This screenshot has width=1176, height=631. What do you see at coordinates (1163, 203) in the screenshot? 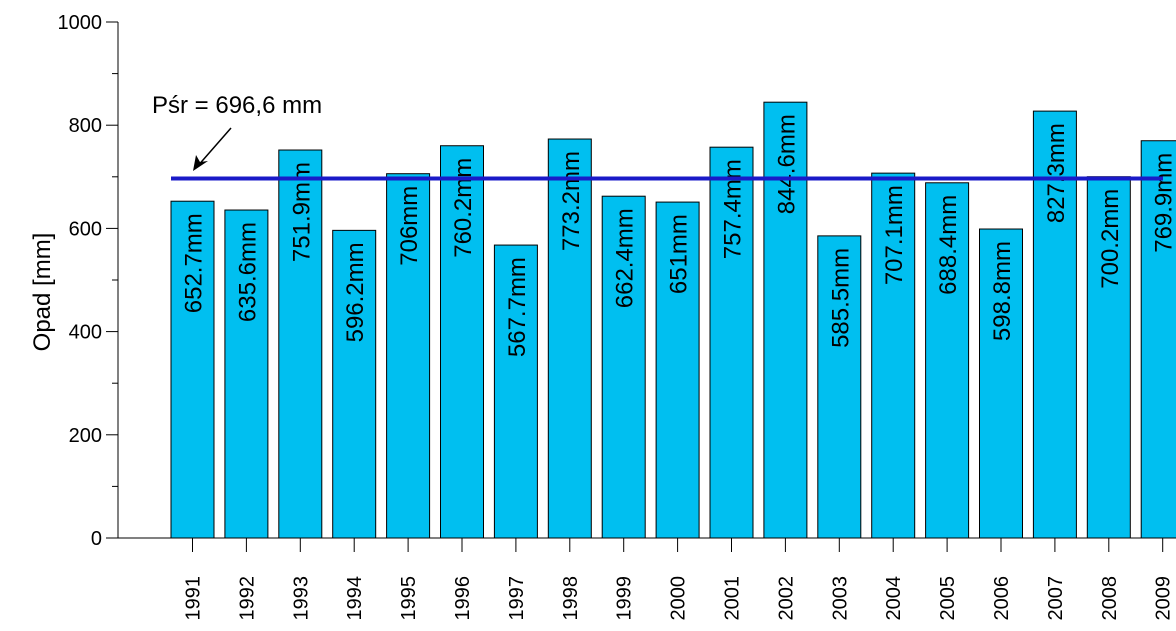
I see `bar-data-label: 769.9mm` at bounding box center [1163, 203].